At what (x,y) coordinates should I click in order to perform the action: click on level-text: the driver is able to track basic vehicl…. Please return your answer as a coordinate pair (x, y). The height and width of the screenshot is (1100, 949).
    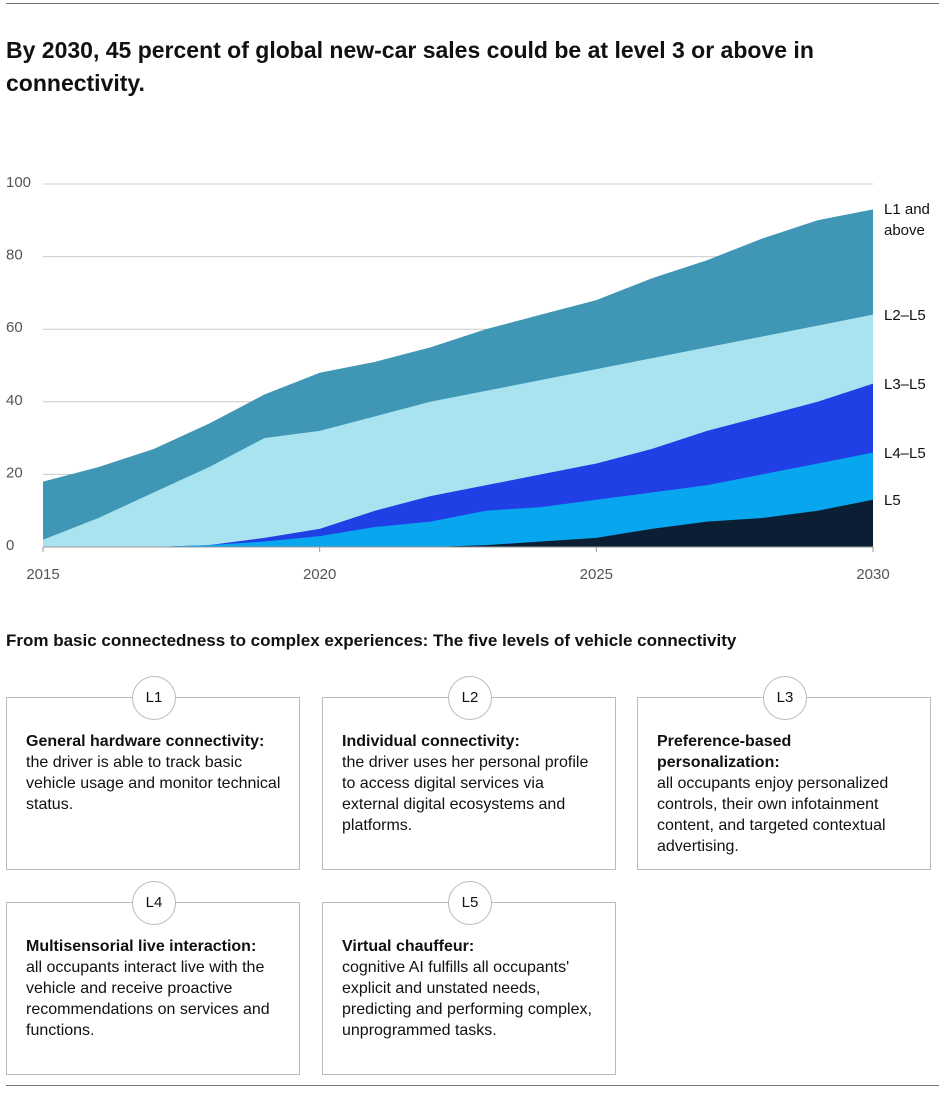
    Looking at the image, I should click on (153, 783).